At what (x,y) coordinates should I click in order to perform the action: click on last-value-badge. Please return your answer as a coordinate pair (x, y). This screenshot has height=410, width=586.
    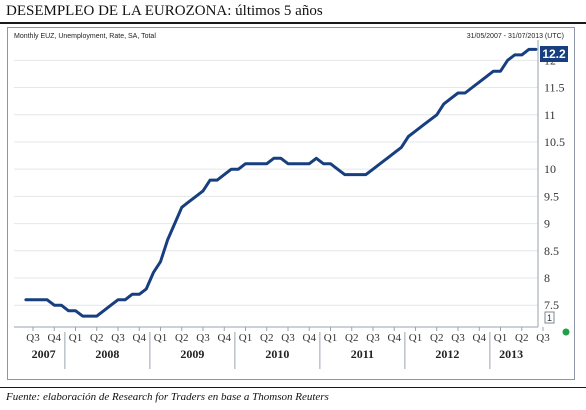
    Looking at the image, I should click on (554, 54).